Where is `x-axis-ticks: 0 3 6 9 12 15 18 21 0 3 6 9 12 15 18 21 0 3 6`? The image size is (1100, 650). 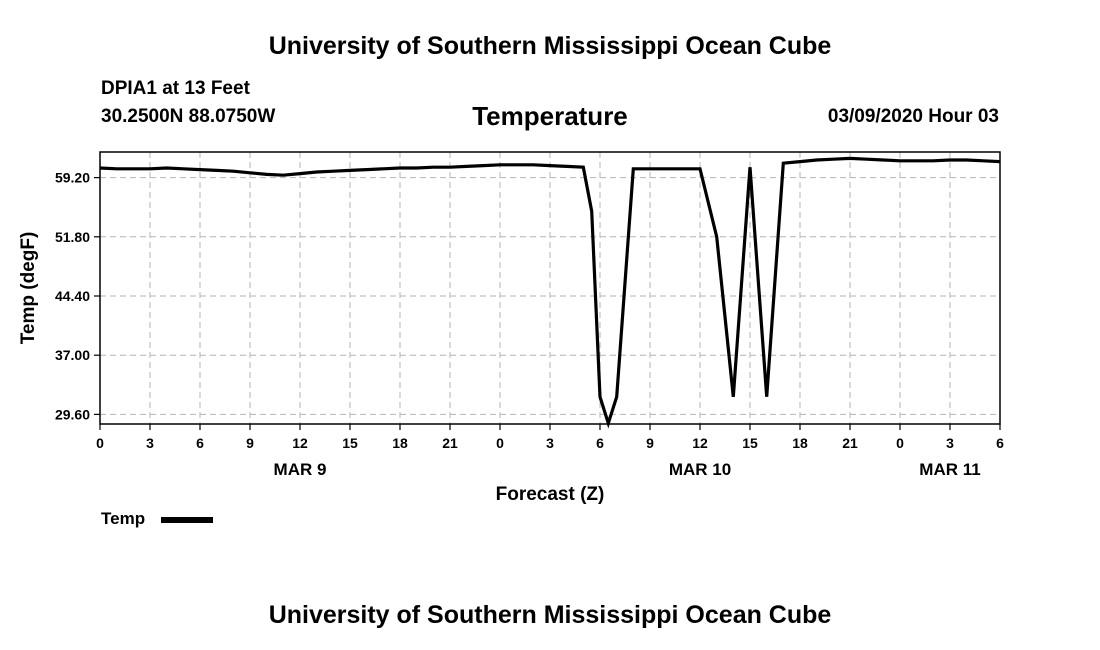 x-axis-ticks: 0 3 6 9 12 15 18 21 0 3 6 9 12 15 18 21 0 3 6 is located at coordinates (550, 437).